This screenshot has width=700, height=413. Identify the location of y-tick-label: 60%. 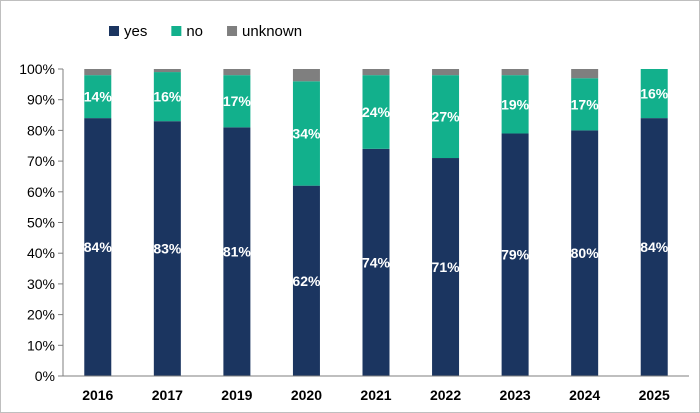
(41, 192).